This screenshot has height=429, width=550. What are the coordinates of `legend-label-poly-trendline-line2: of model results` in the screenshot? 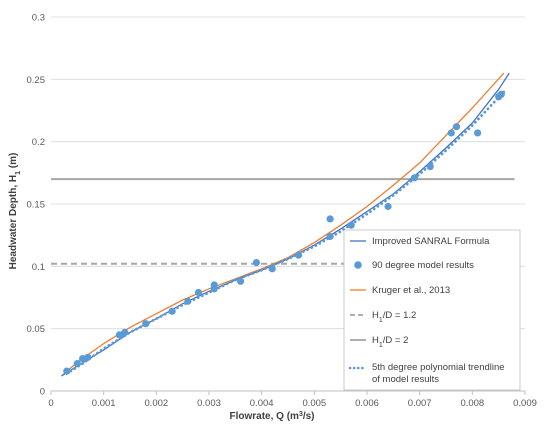 It's located at (405, 379).